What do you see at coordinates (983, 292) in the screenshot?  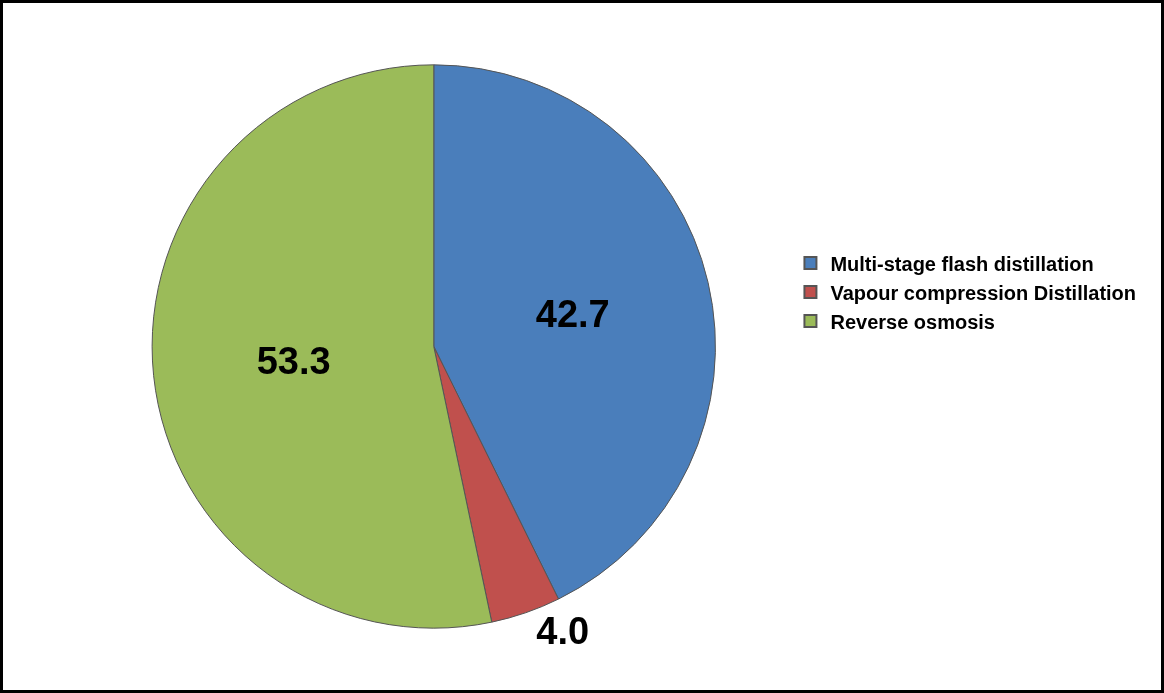 I see `legend-label: Vapour compression Distillation` at bounding box center [983, 292].